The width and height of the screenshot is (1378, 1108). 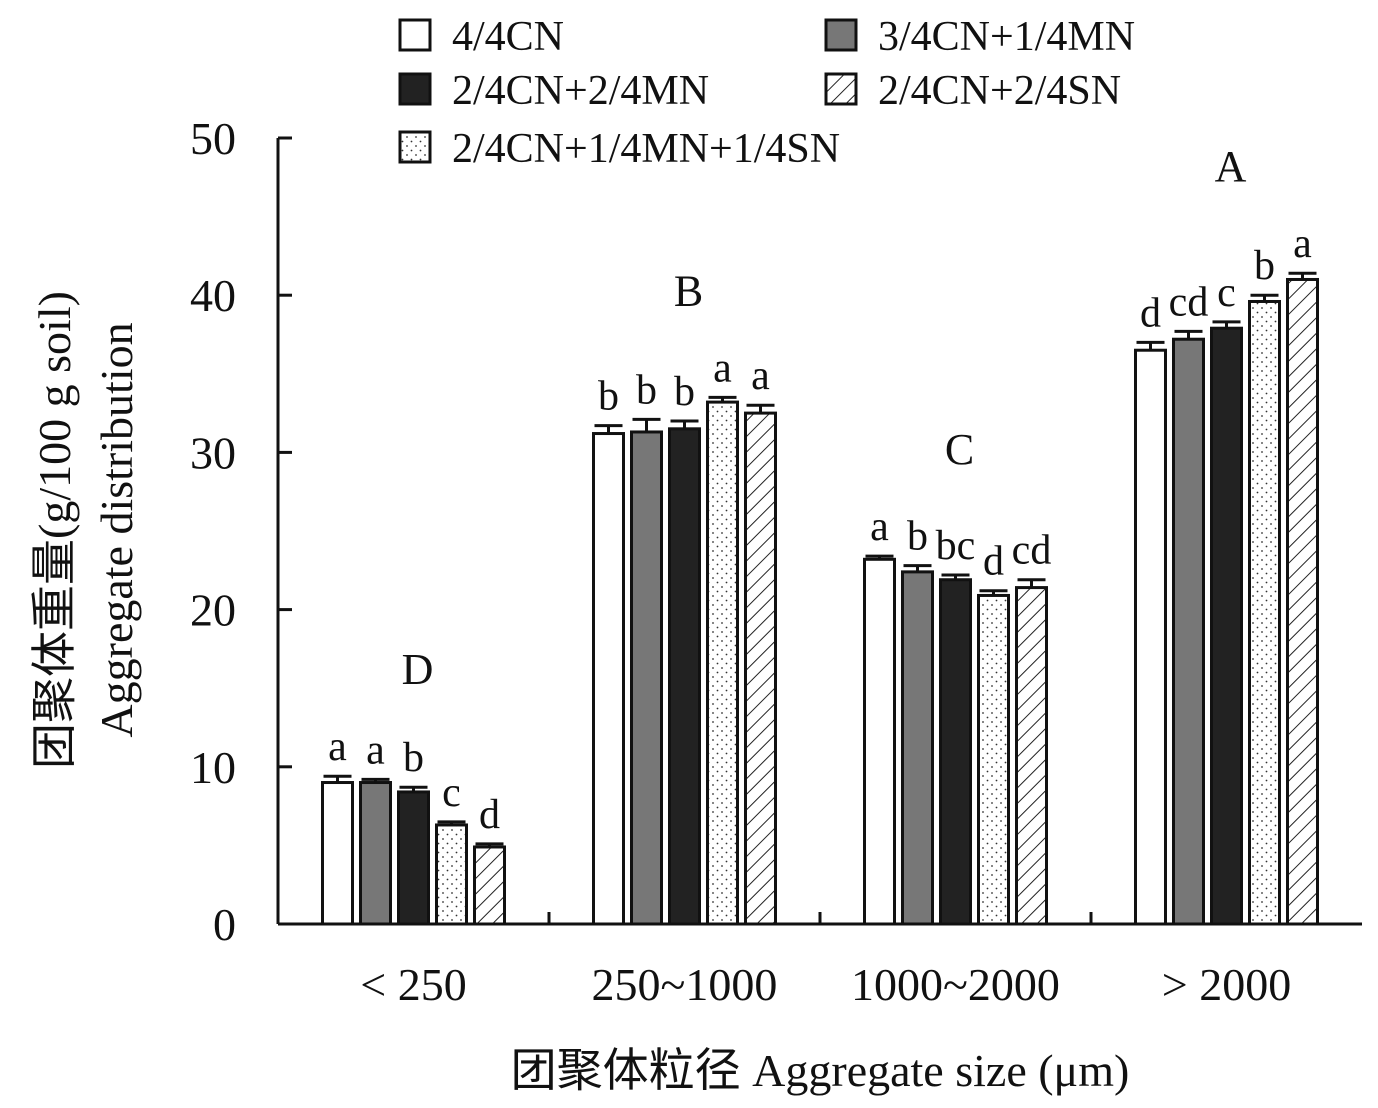 I want to click on legend-label: 2/4CN+2/4MN, so click(x=580, y=91).